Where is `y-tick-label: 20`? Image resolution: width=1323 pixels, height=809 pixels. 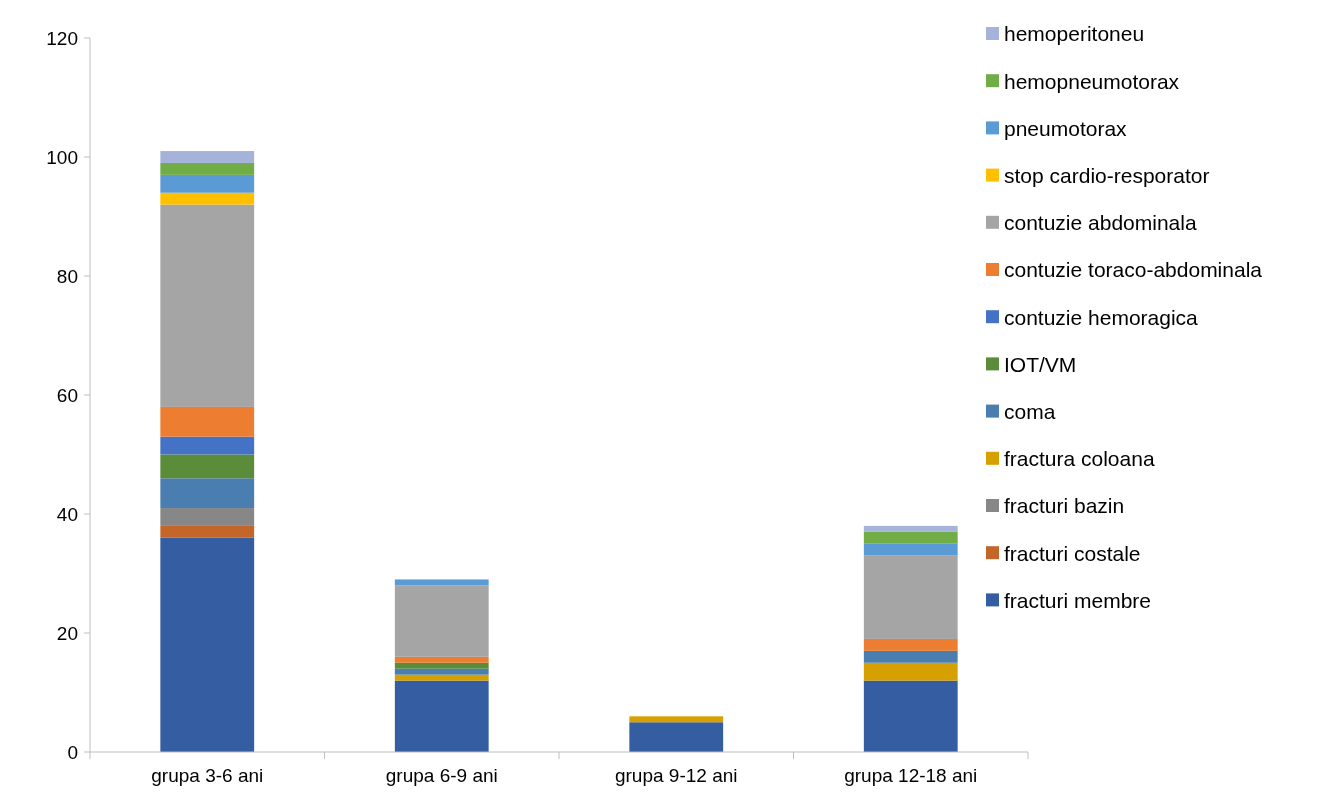 y-tick-label: 20 is located at coordinates (67, 633).